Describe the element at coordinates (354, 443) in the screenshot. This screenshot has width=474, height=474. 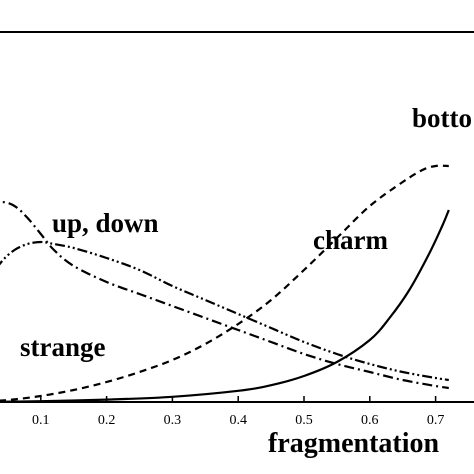
I see `x-axis-label: fragmentation` at that location.